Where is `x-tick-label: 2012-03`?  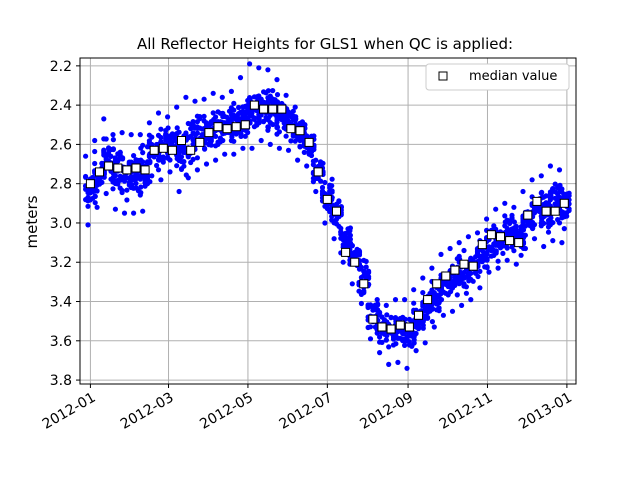
x-tick-label: 2012-03 is located at coordinates (147, 411).